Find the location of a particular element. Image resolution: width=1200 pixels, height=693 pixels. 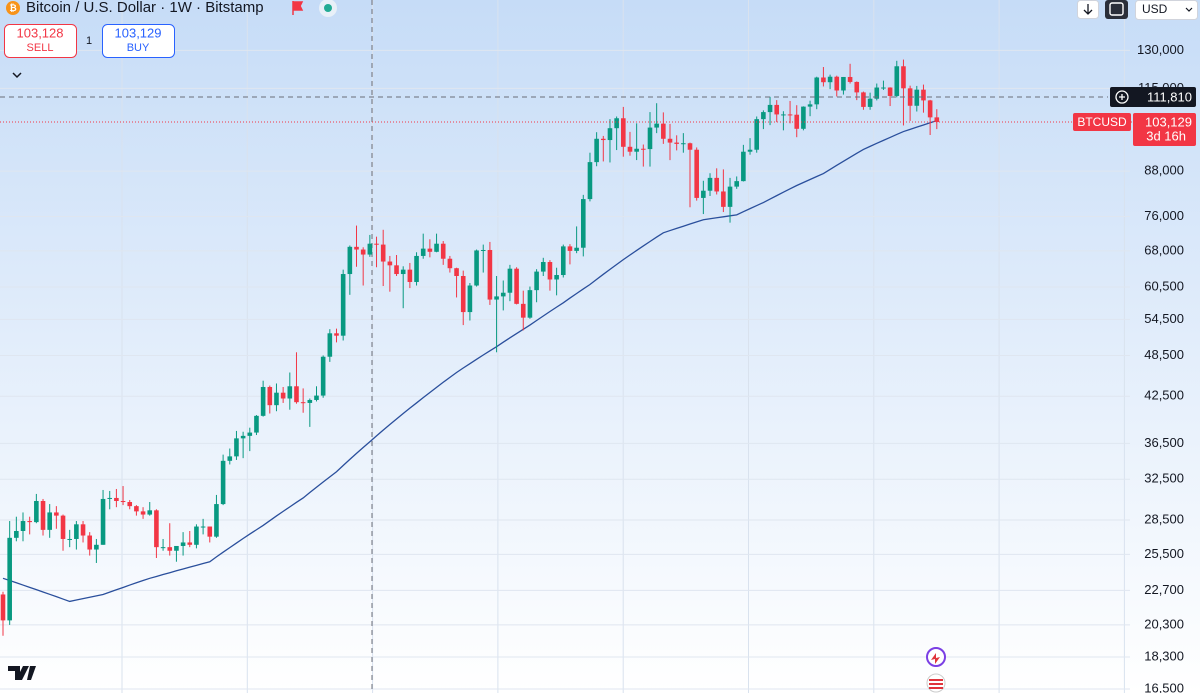

bitcoin-glyph: ₿ is located at coordinates (12, 8).